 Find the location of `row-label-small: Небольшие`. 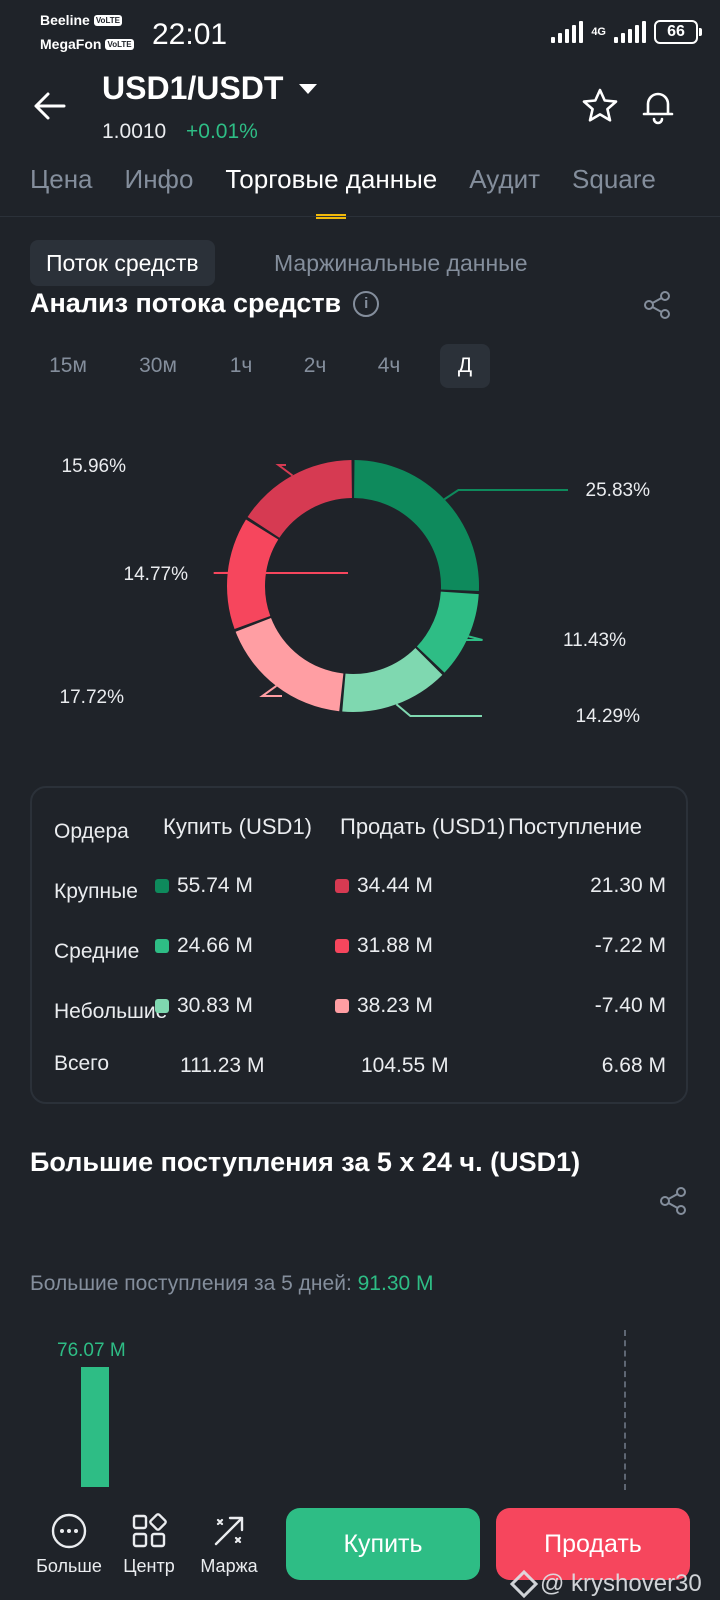

row-label-small: Небольшие is located at coordinates (111, 1011).